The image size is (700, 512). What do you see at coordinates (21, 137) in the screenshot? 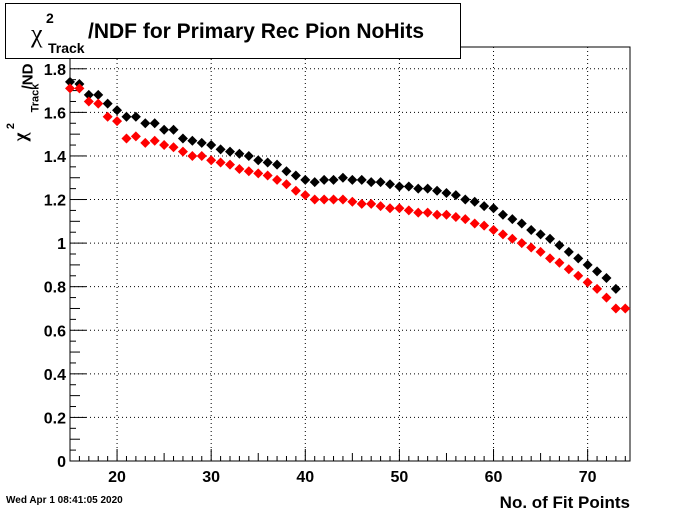
I see `ylabel-chi-symbol: χ` at bounding box center [21, 137].